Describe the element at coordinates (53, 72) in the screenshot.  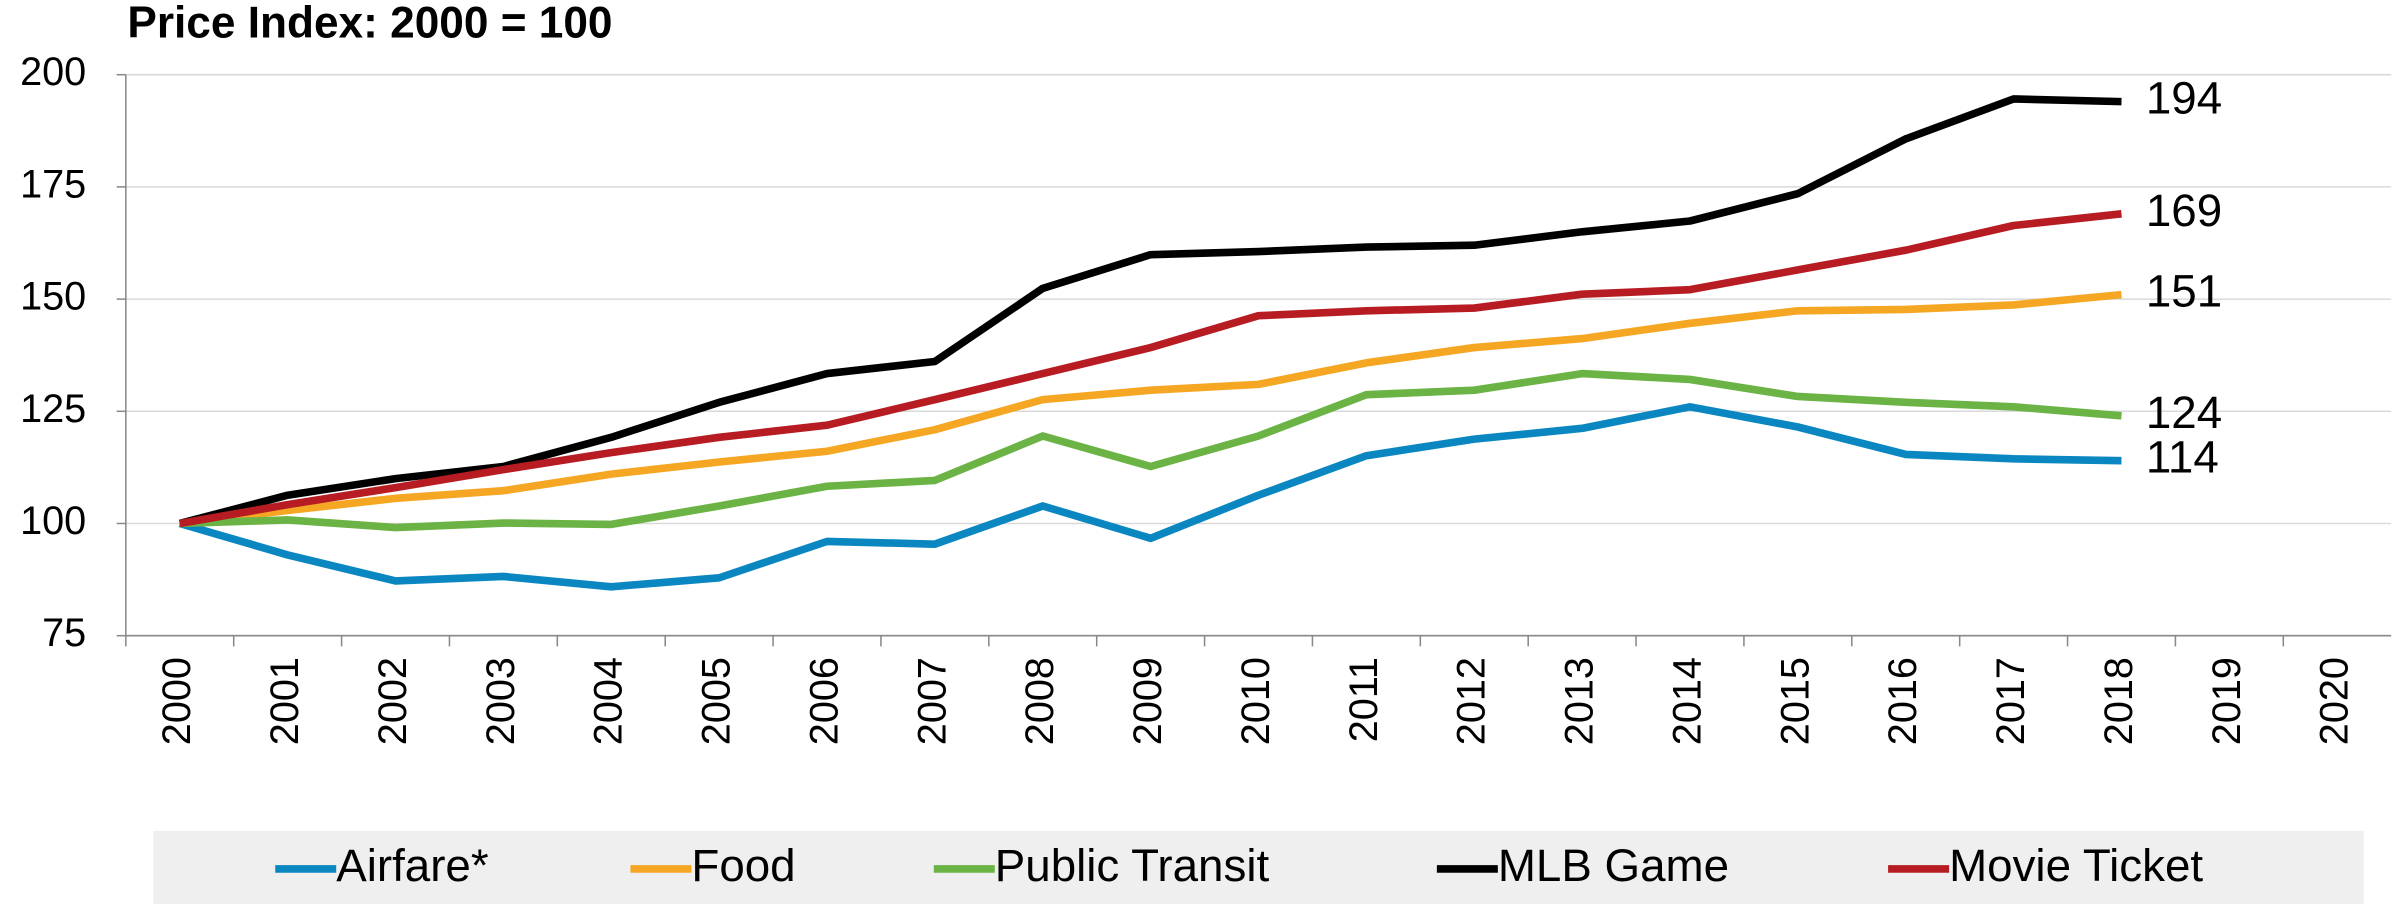
I see `y-tick-label: 200` at that location.